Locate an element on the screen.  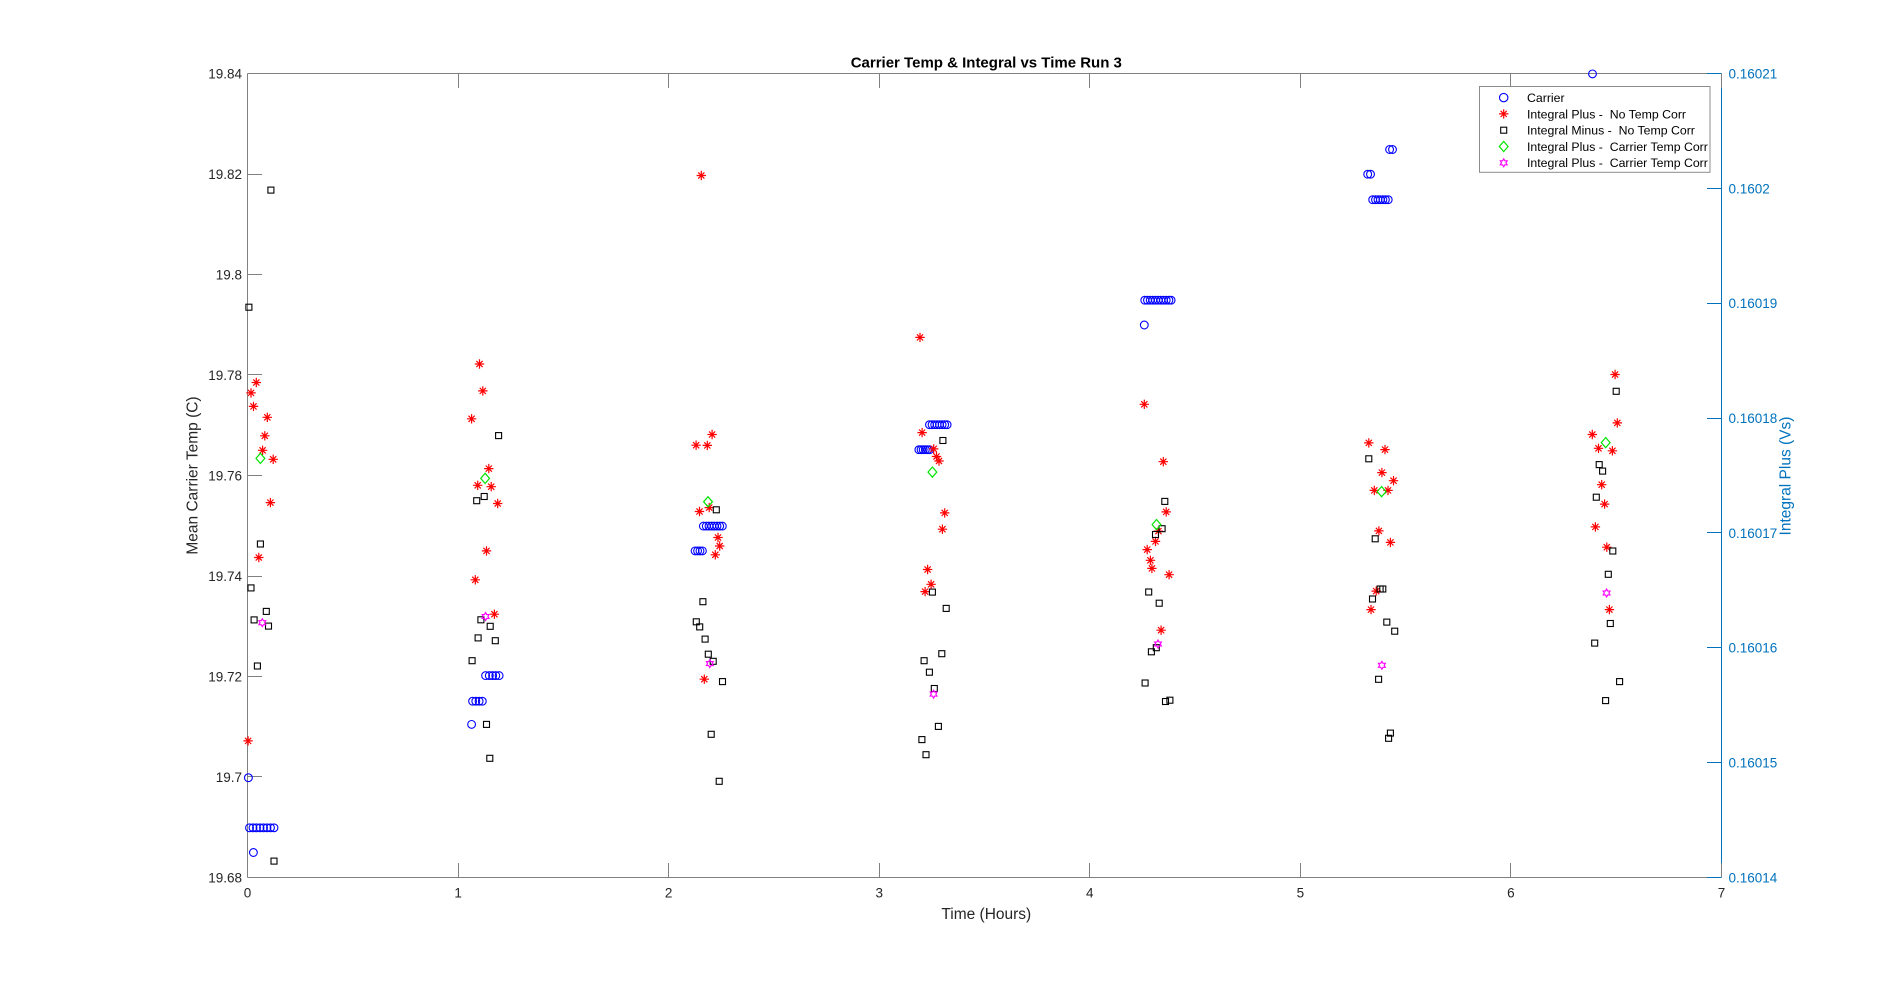
svg-text: 7 is located at coordinates (1722, 892).